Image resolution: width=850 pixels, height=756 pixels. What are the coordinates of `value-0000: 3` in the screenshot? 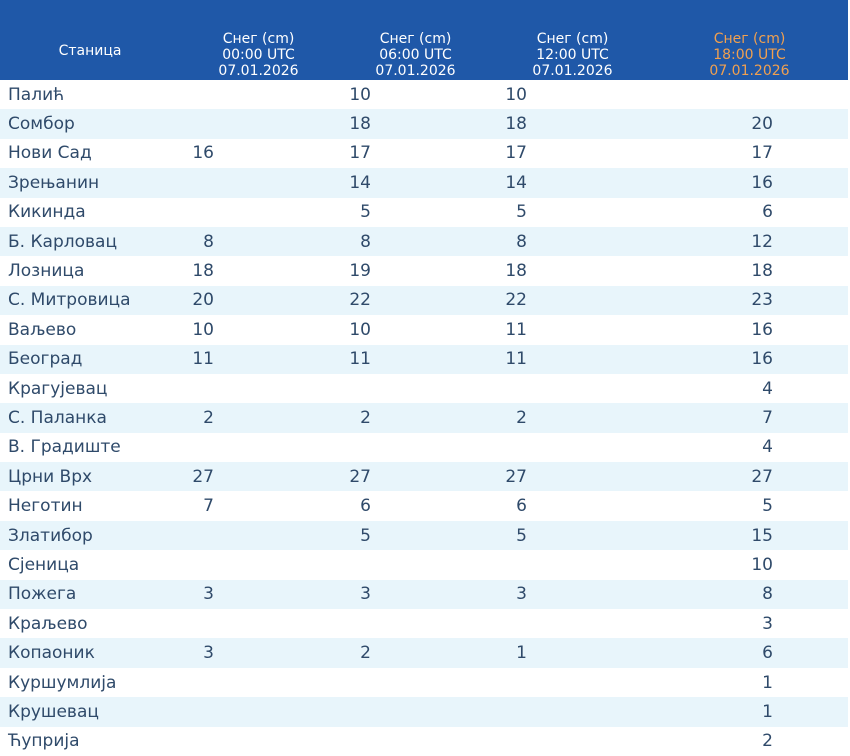 It's located at (208, 653).